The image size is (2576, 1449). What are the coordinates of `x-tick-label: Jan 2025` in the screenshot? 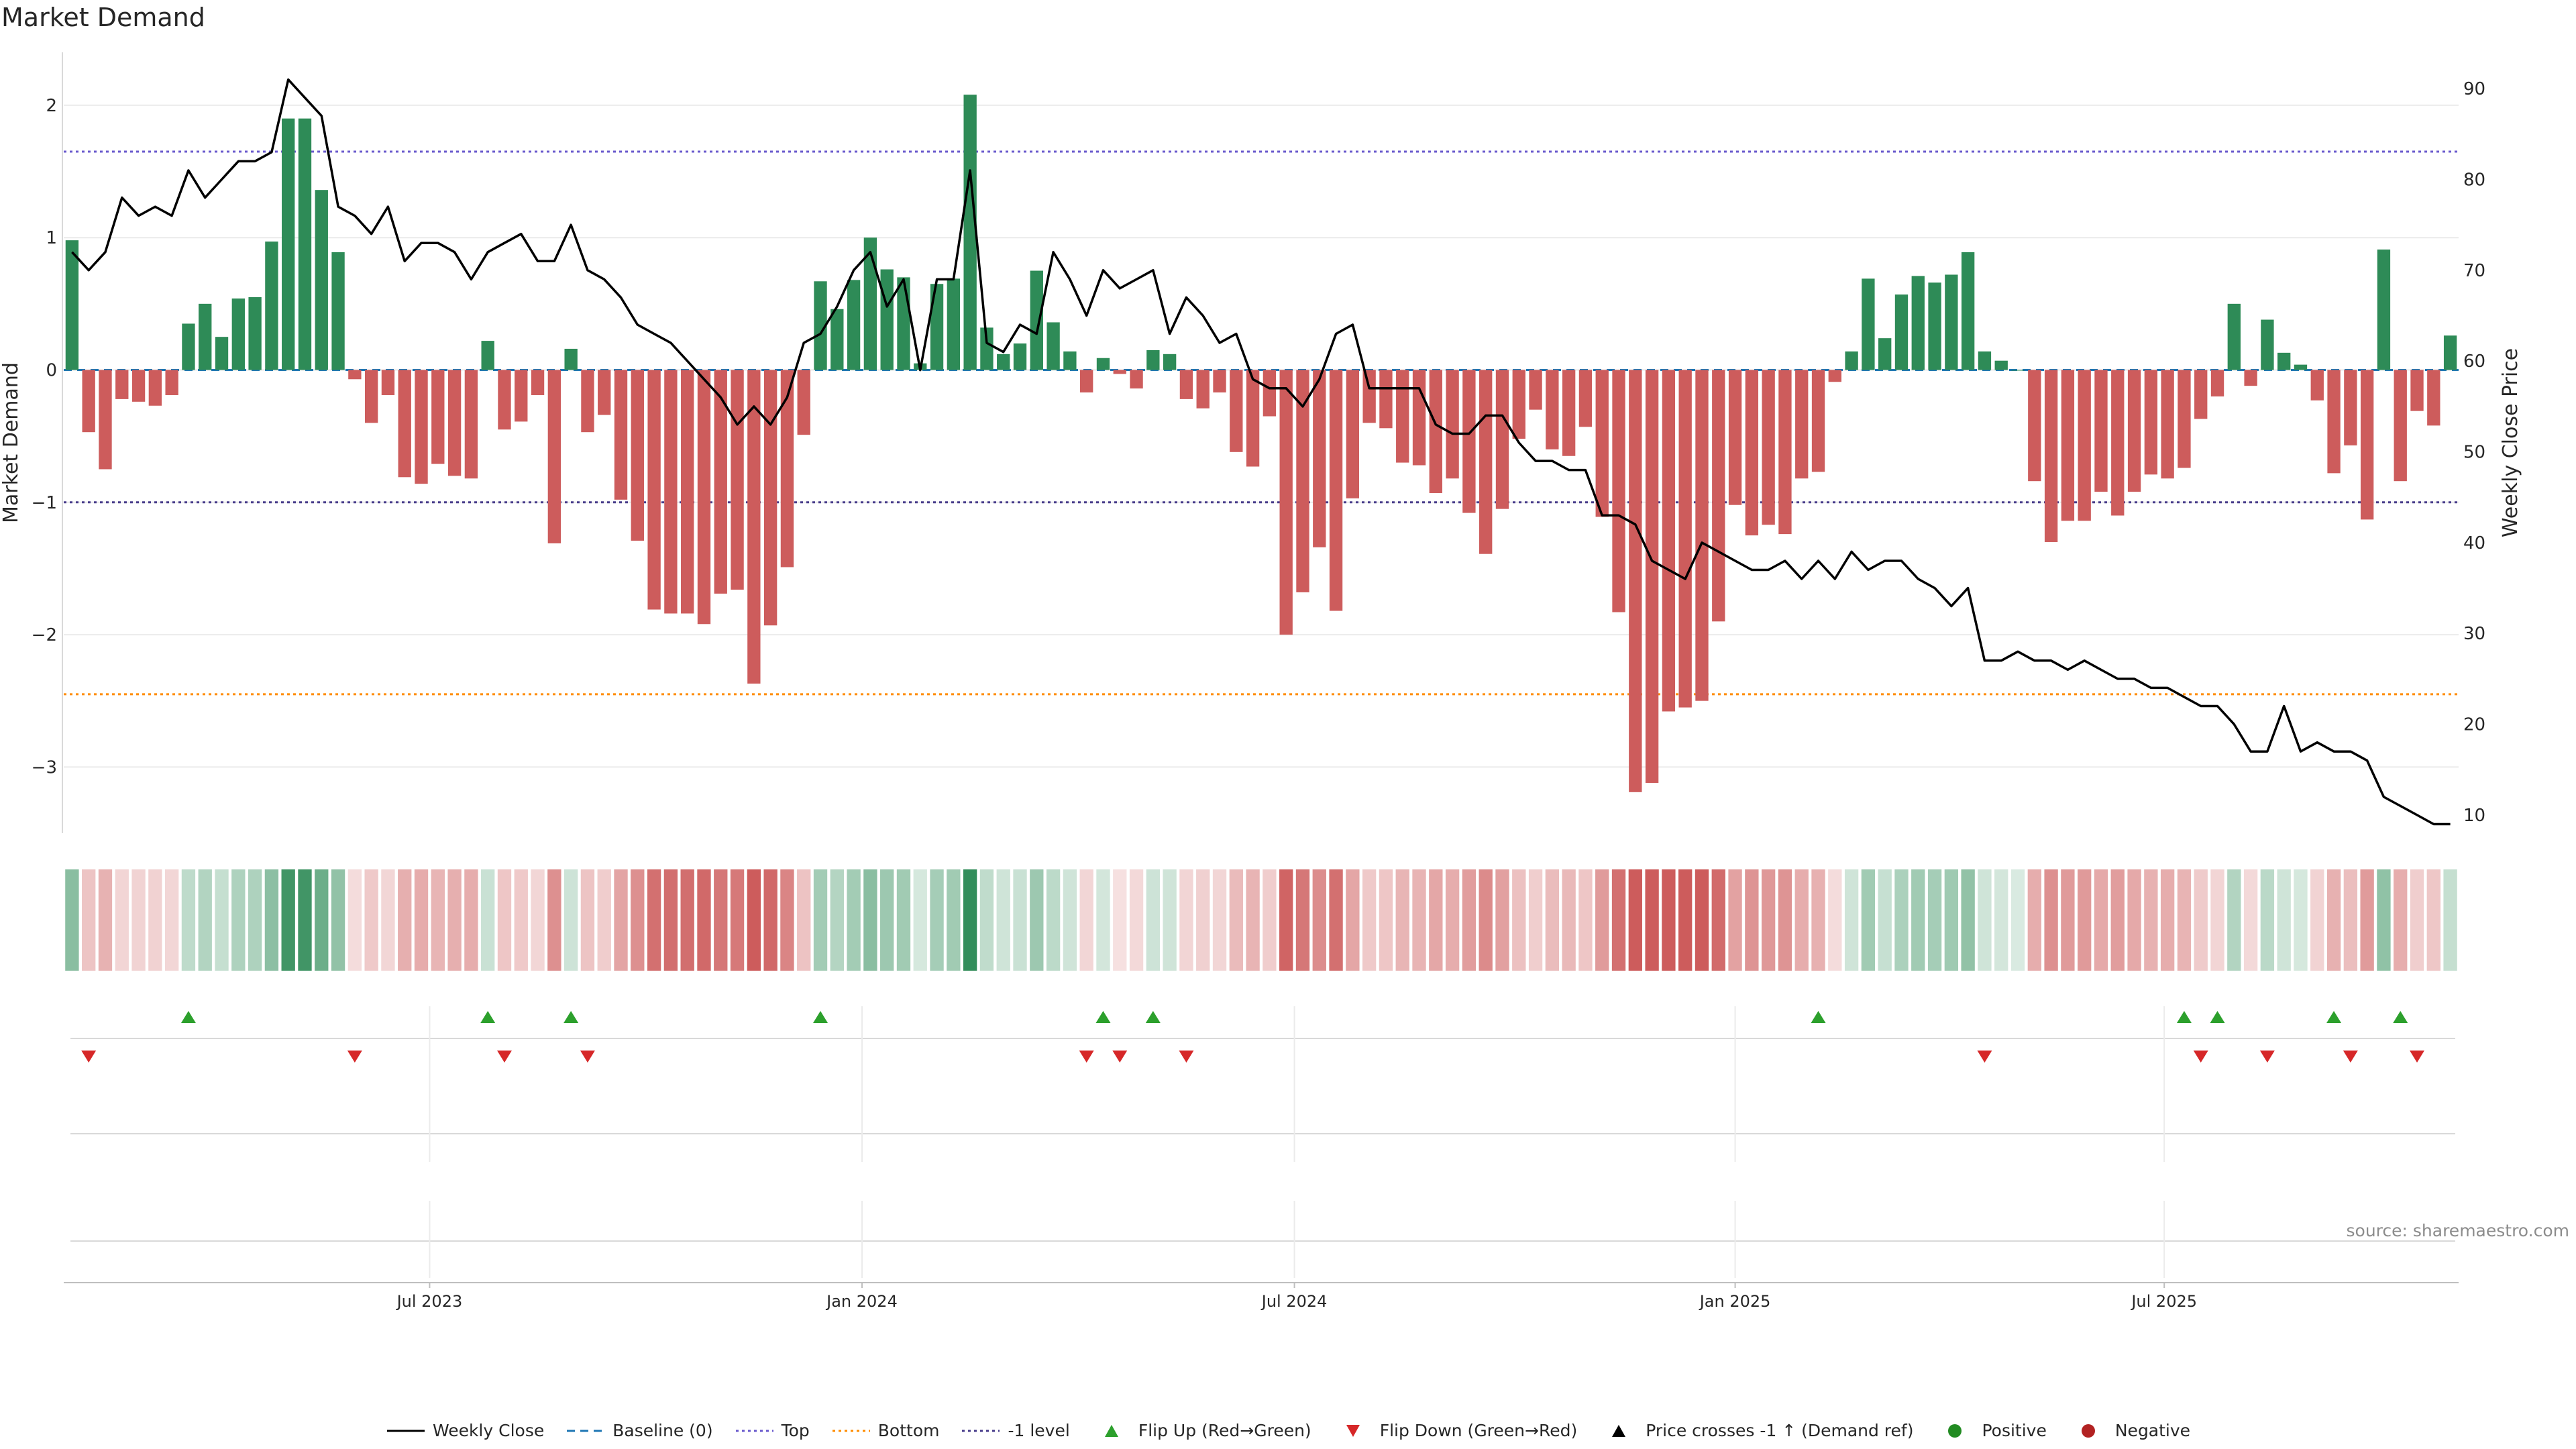 It's located at (1735, 1301).